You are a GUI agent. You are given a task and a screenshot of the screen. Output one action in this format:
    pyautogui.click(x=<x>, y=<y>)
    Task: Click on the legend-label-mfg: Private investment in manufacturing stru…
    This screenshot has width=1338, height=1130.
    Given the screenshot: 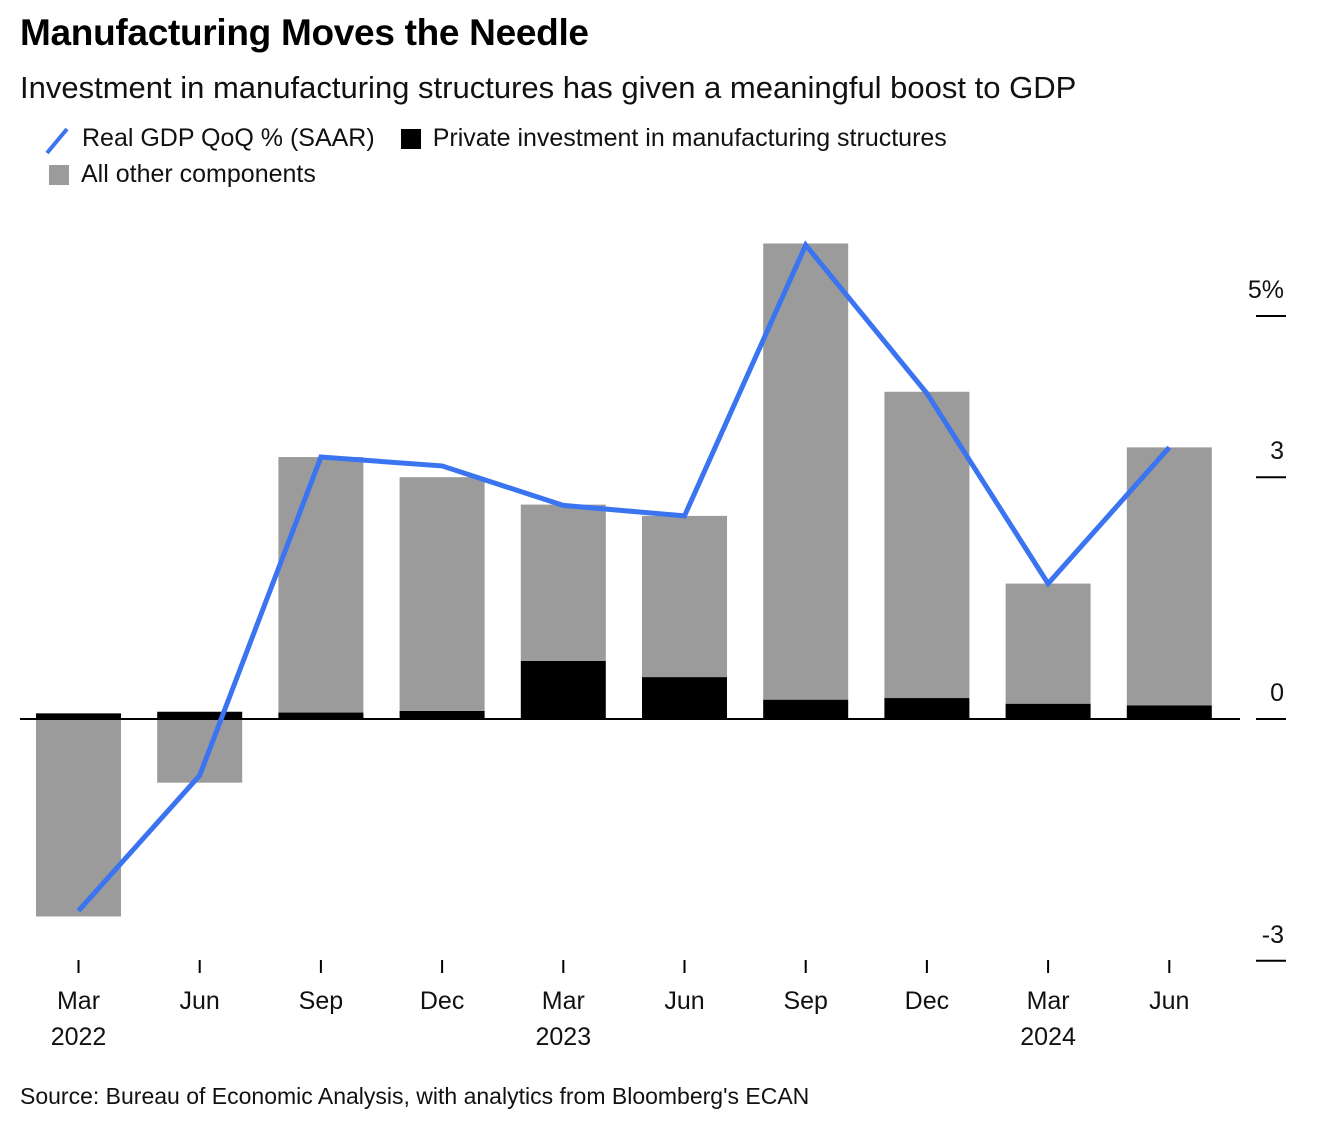 What is the action you would take?
    pyautogui.click(x=689, y=138)
    